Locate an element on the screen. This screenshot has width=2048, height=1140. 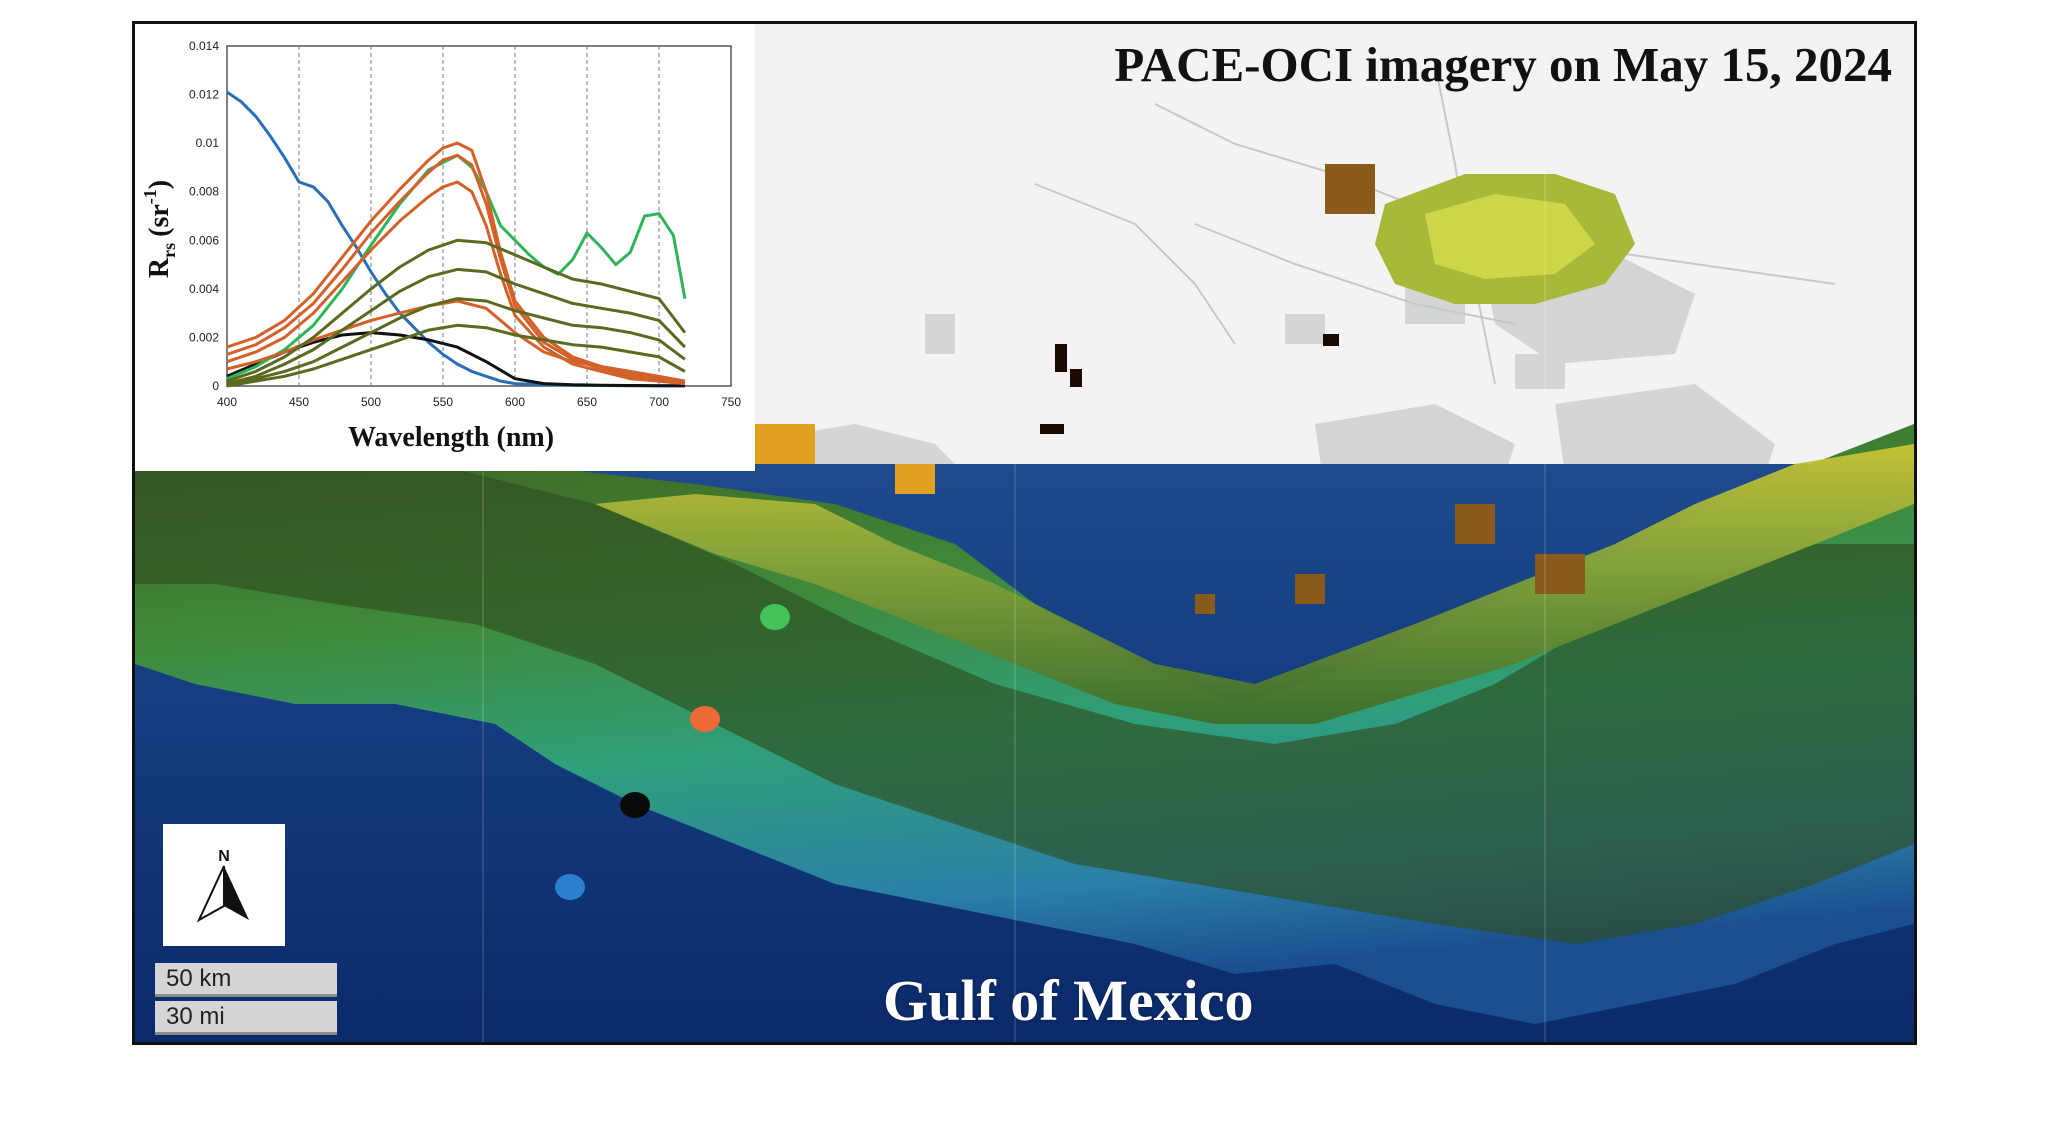
dark-specks is located at coordinates (1189, 384).